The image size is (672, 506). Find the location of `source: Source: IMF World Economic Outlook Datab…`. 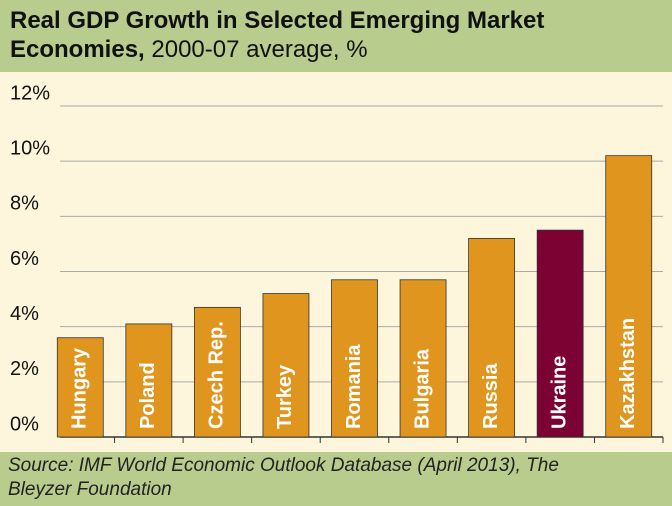

source: Source: IMF World Economic Outlook Datab… is located at coordinates (283, 477).